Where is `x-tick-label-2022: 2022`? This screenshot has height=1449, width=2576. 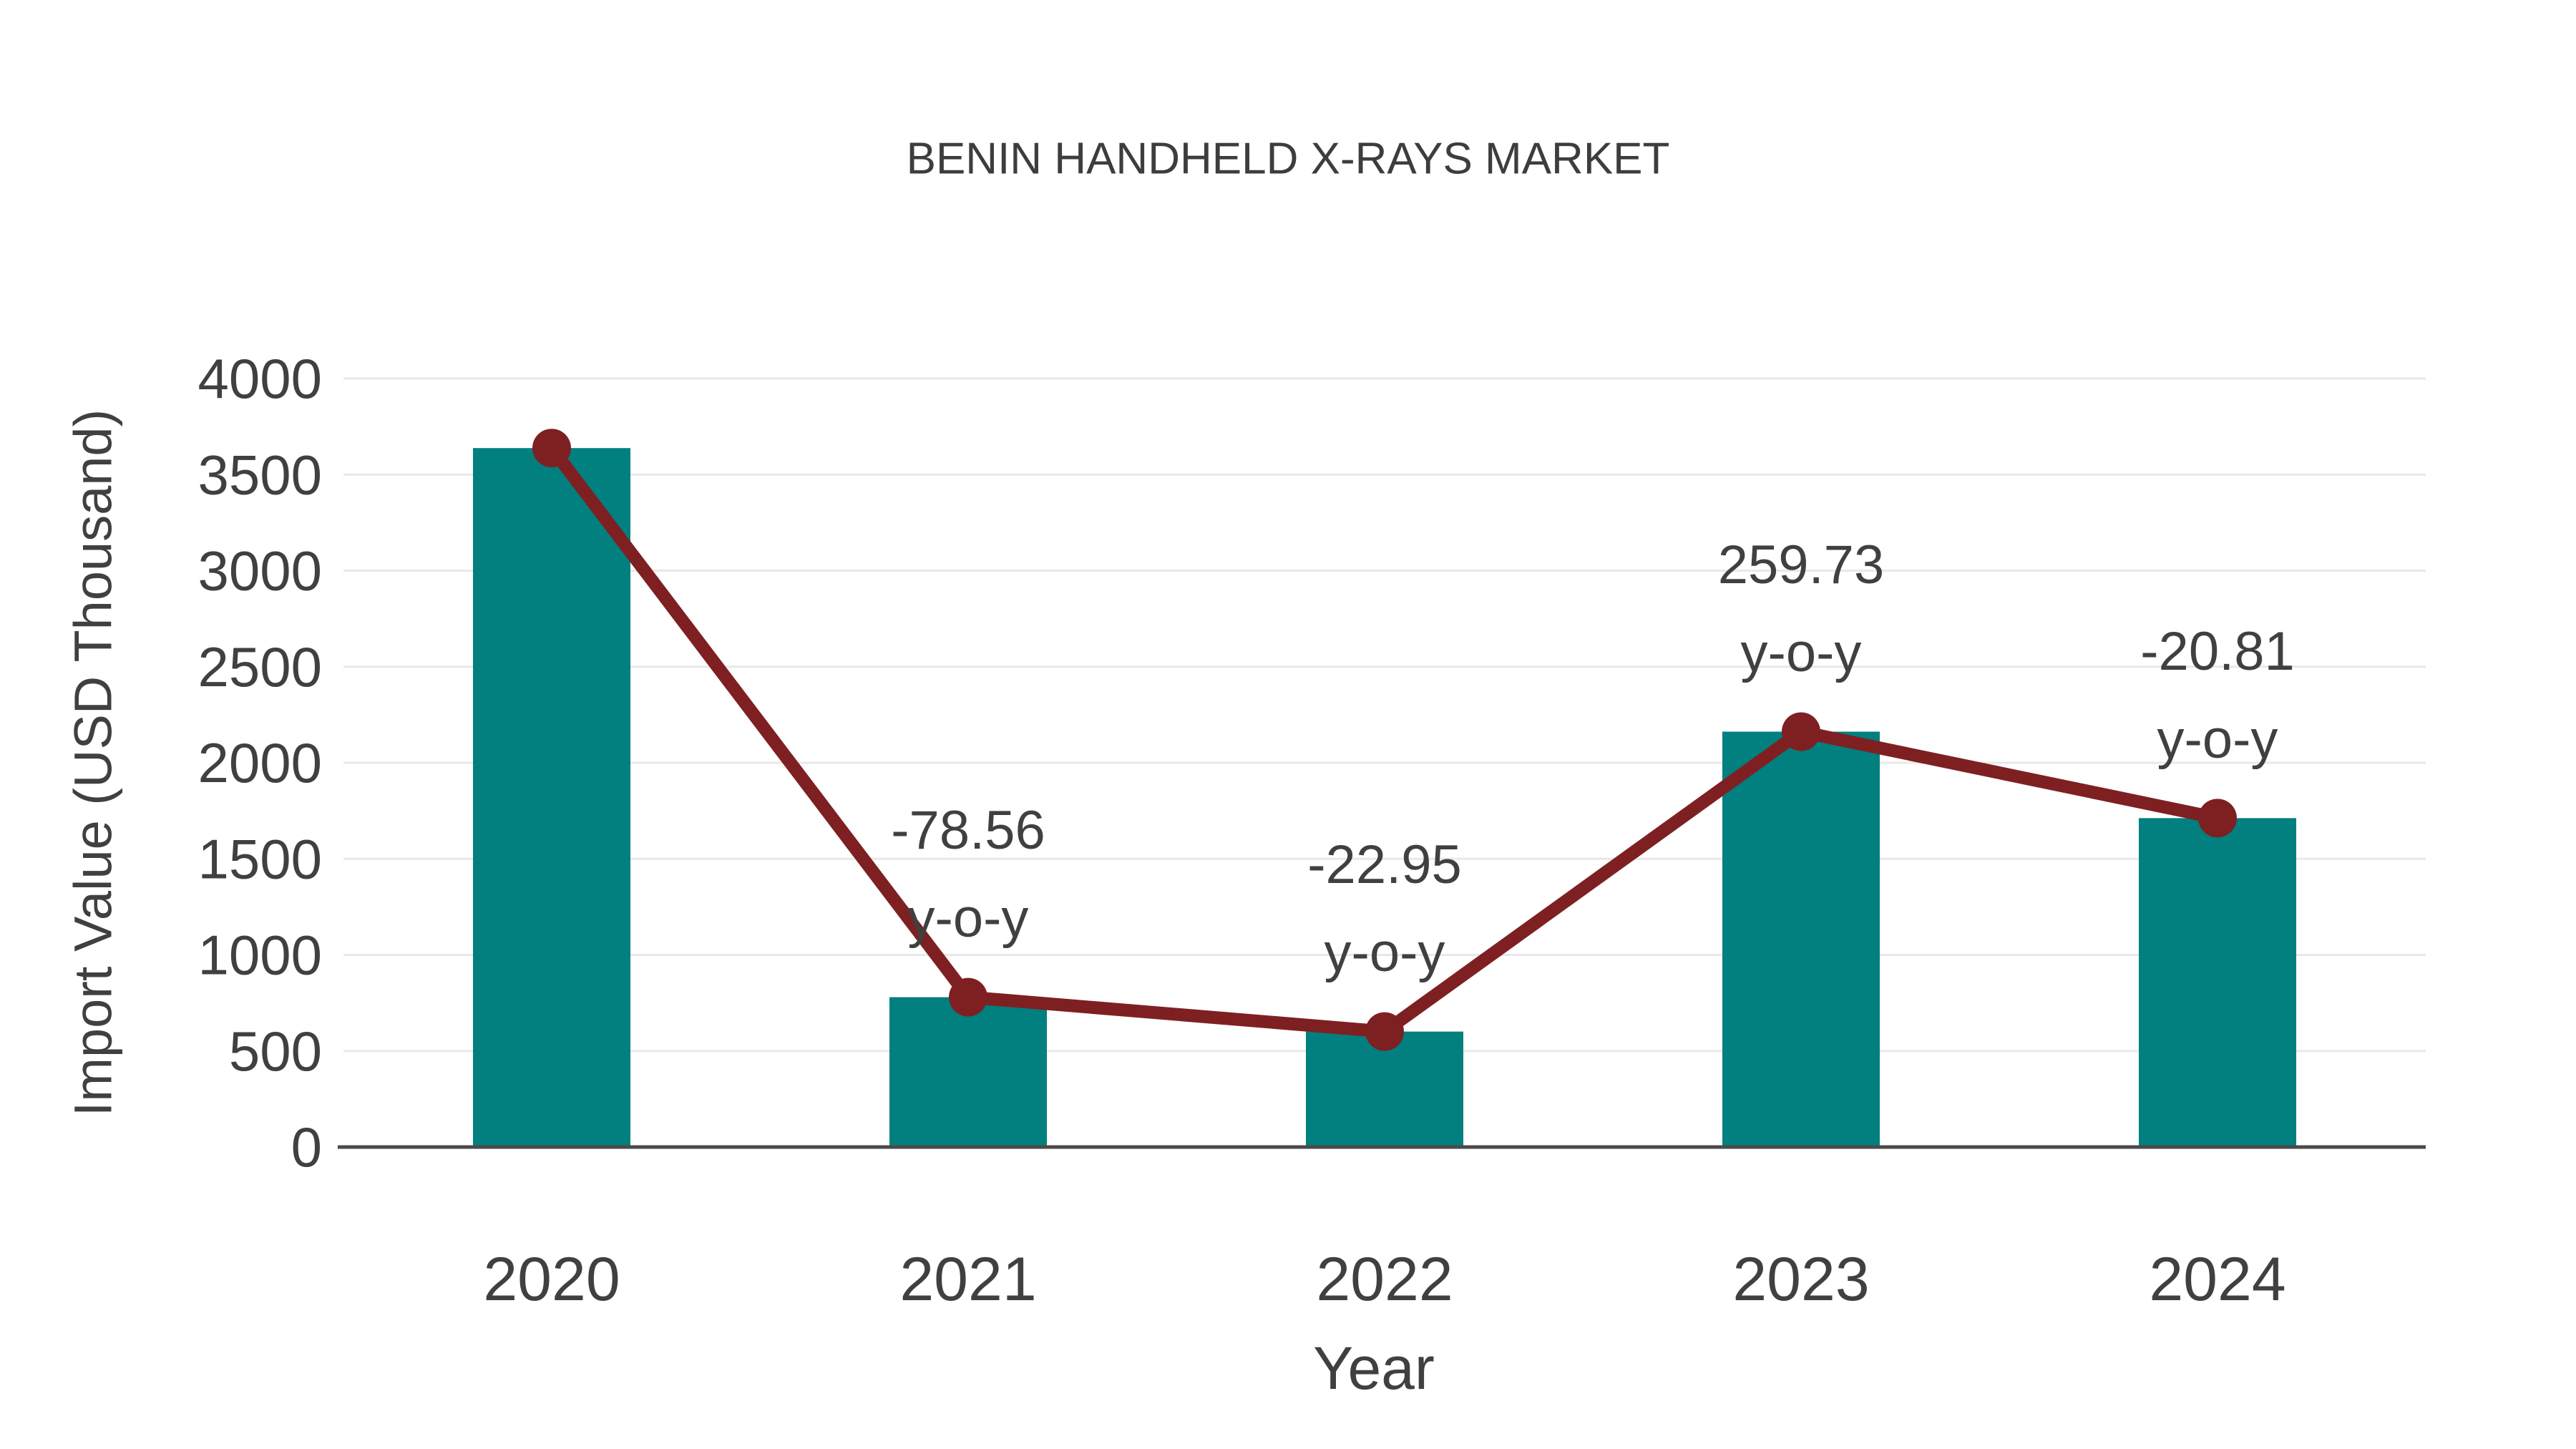
x-tick-label-2022: 2022 is located at coordinates (1384, 1279).